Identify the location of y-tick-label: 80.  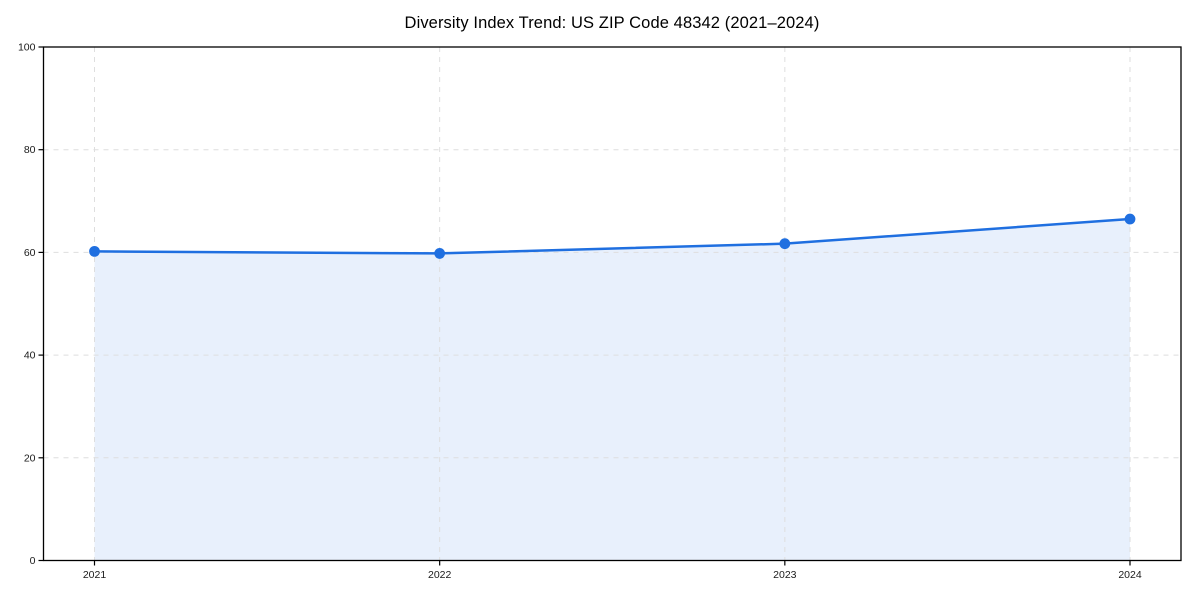
(30, 150).